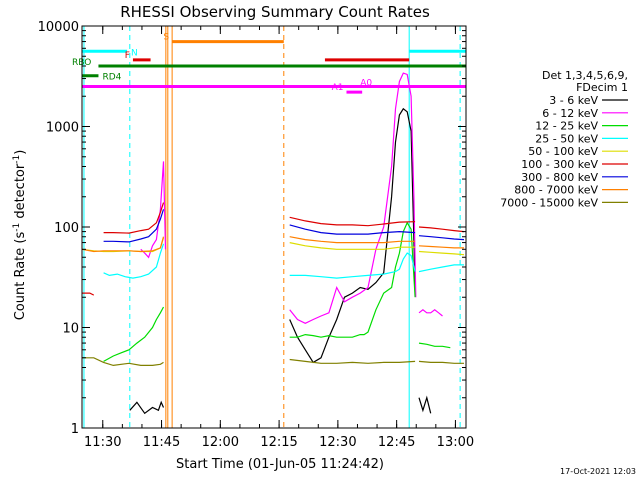 The width and height of the screenshot is (640, 480). Describe the element at coordinates (585, 75) in the screenshot. I see `legend-header: Det 1,3,4,5,6,9,` at that location.